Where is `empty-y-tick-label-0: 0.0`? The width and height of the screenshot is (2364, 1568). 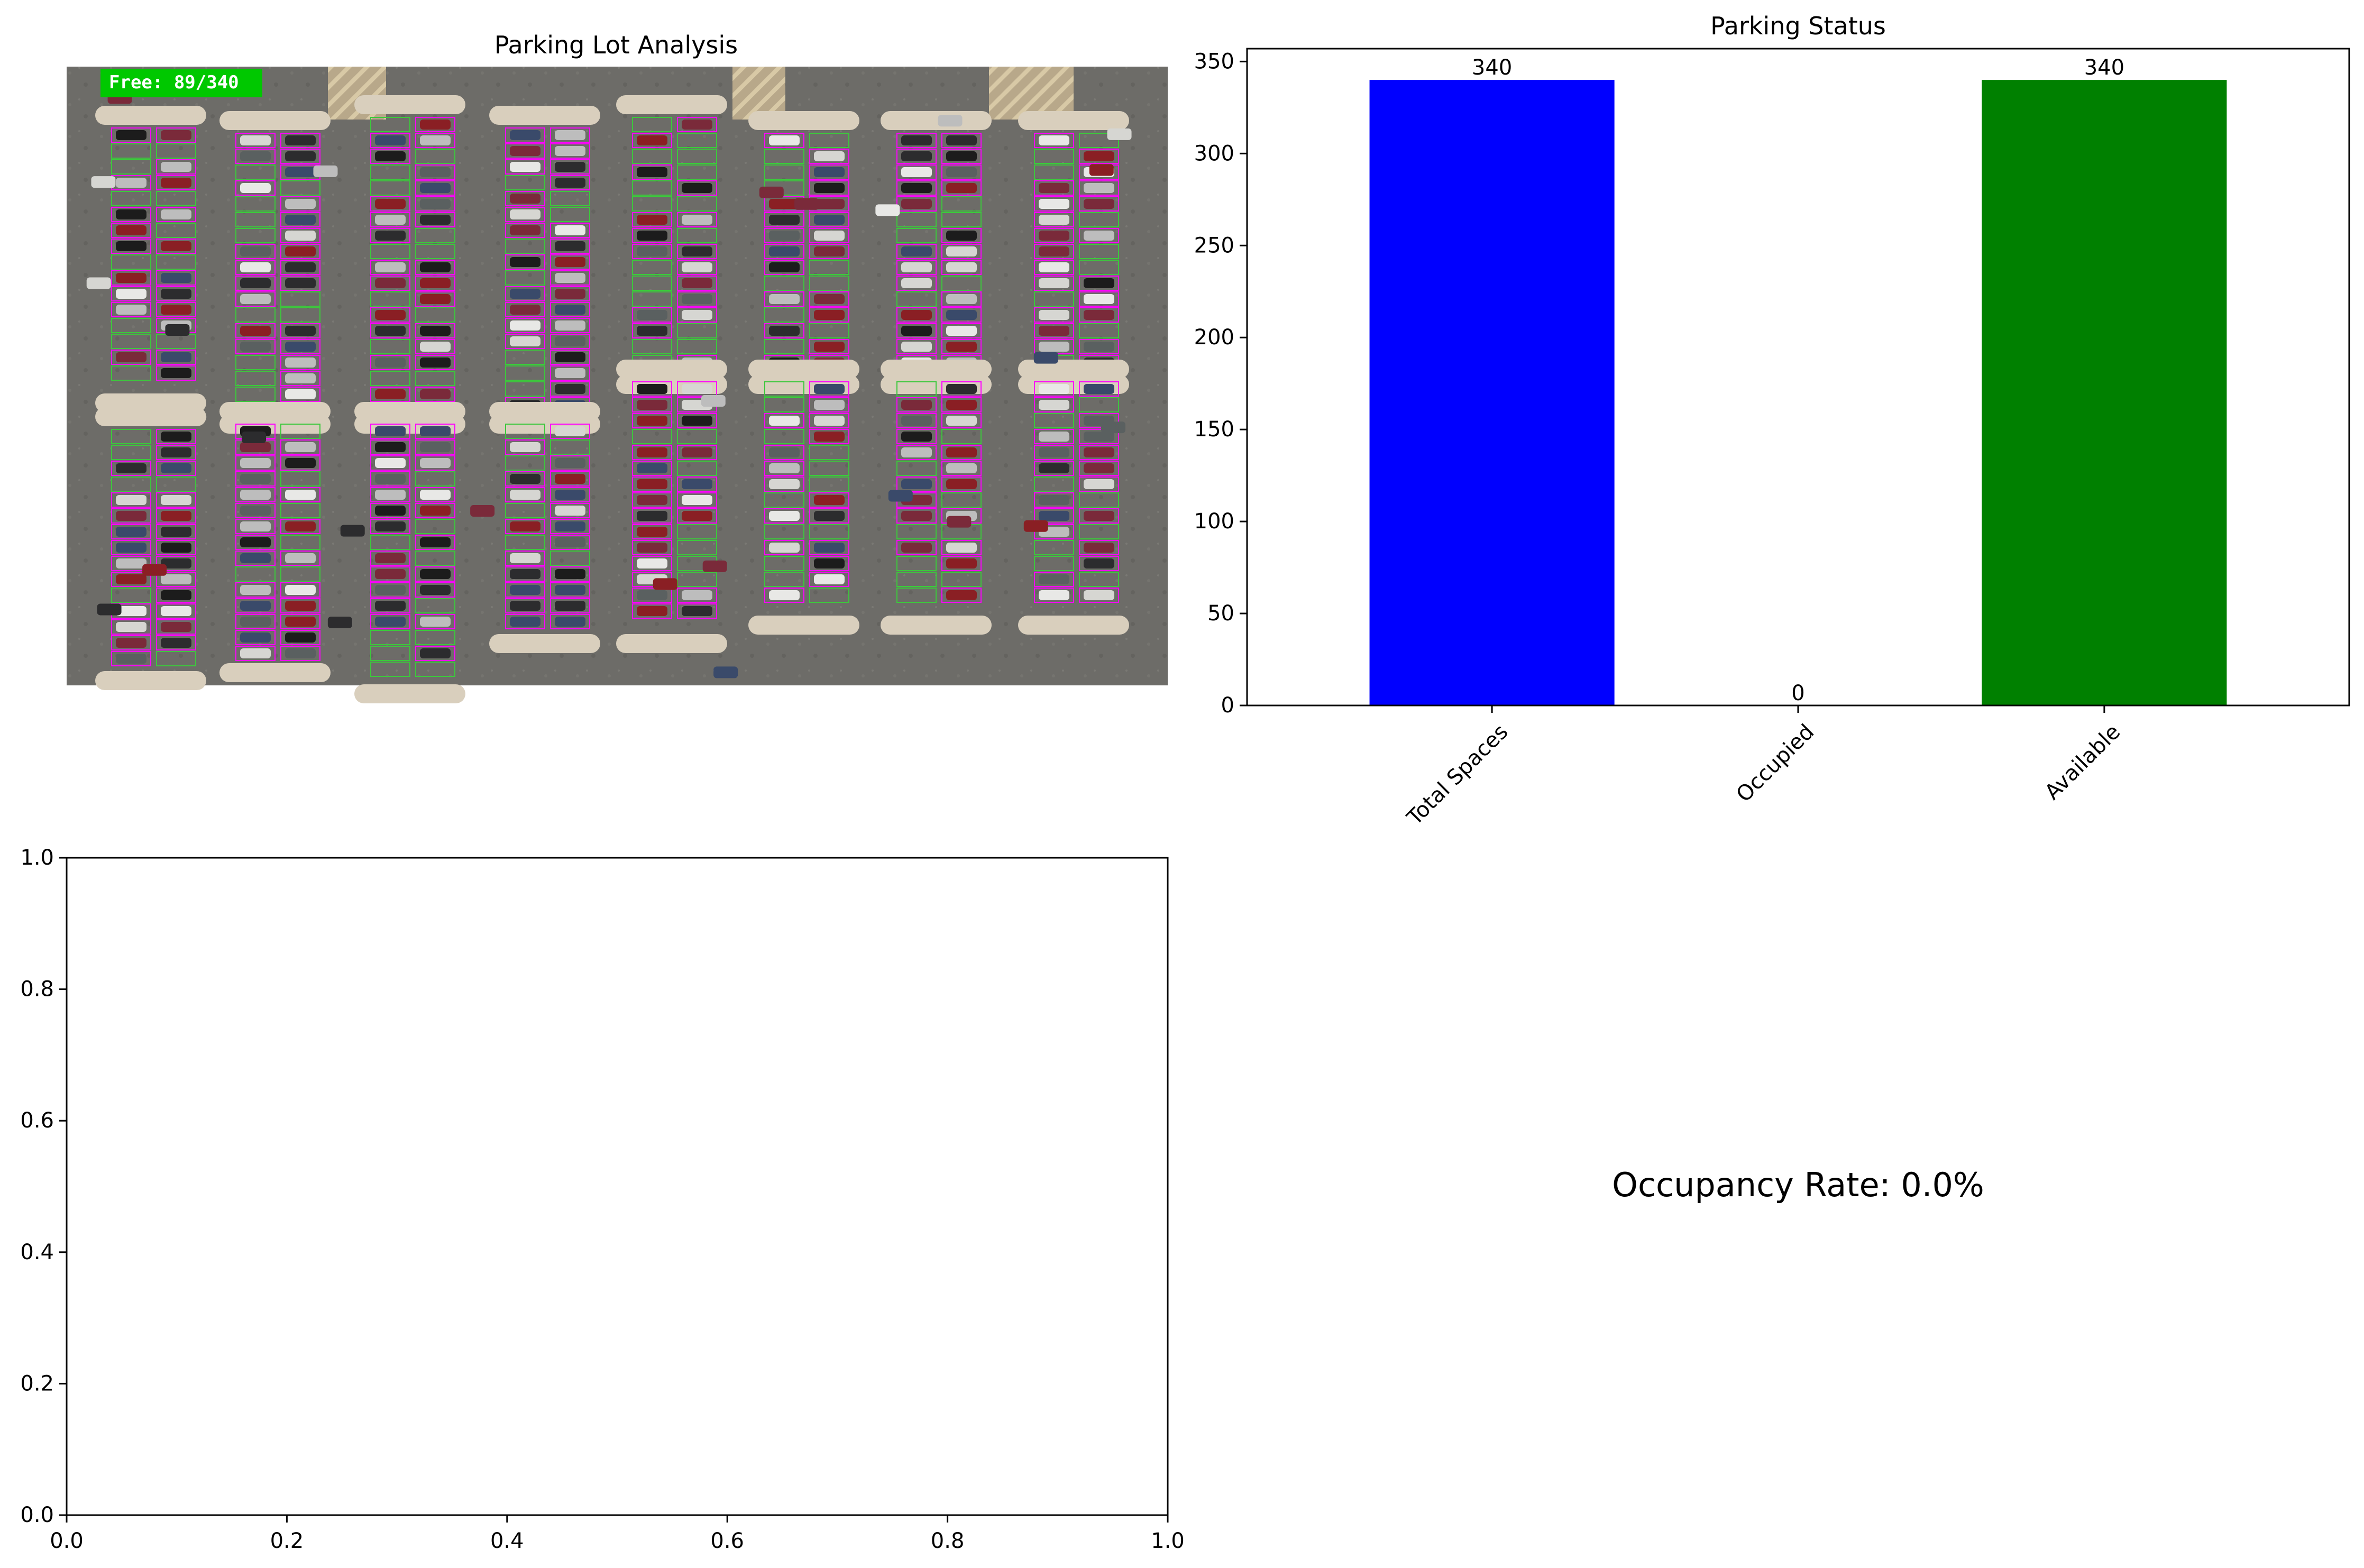 empty-y-tick-label-0: 0.0 is located at coordinates (37, 1515).